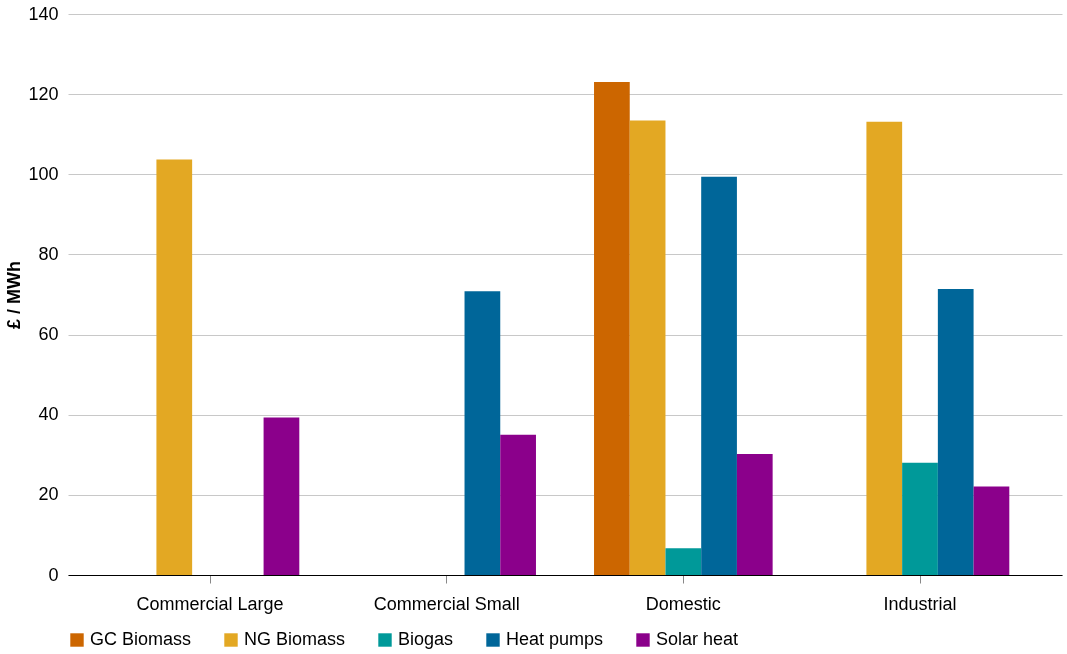 The height and width of the screenshot is (654, 1067). What do you see at coordinates (920, 603) in the screenshot?
I see `x-tick-label: Industrial` at bounding box center [920, 603].